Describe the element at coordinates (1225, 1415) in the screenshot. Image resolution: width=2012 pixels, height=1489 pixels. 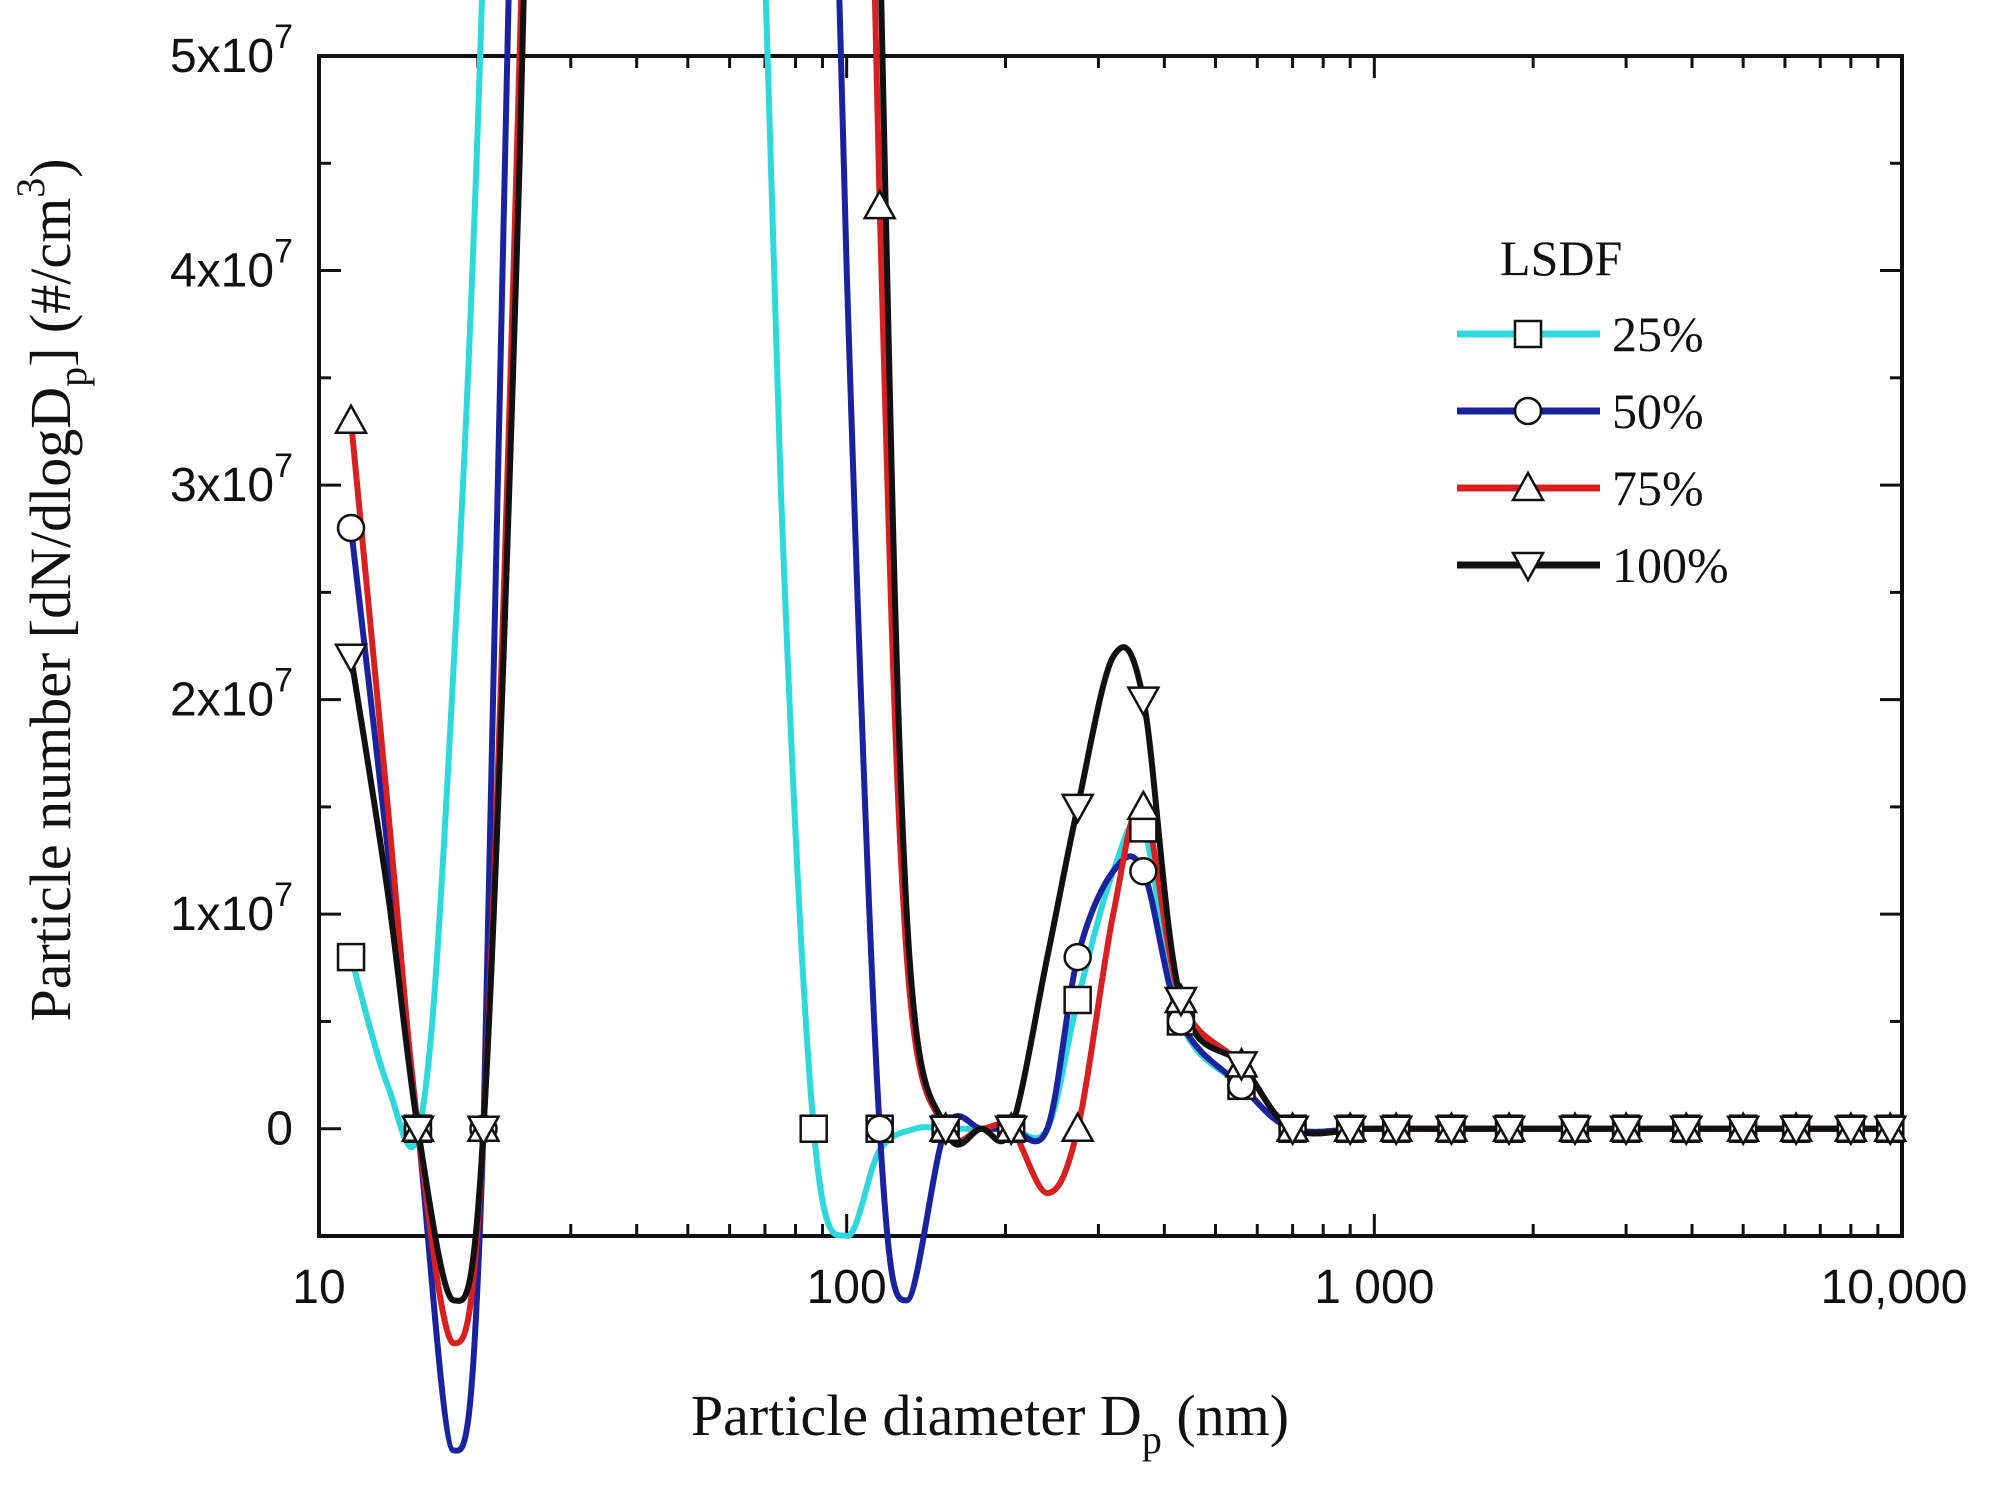
I see `x-axis-title-tail: (nm)` at that location.